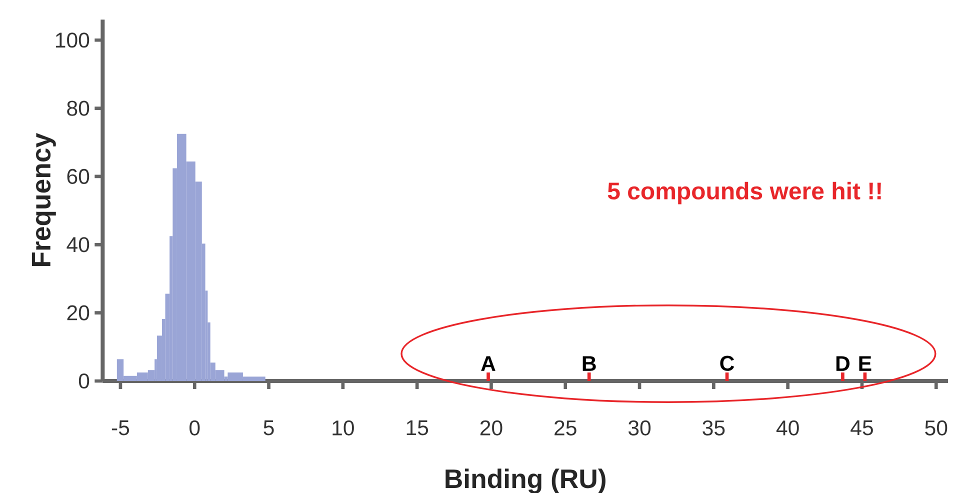 The width and height of the screenshot is (959, 493). What do you see at coordinates (78, 312) in the screenshot?
I see `y-tick-label: 20` at bounding box center [78, 312].